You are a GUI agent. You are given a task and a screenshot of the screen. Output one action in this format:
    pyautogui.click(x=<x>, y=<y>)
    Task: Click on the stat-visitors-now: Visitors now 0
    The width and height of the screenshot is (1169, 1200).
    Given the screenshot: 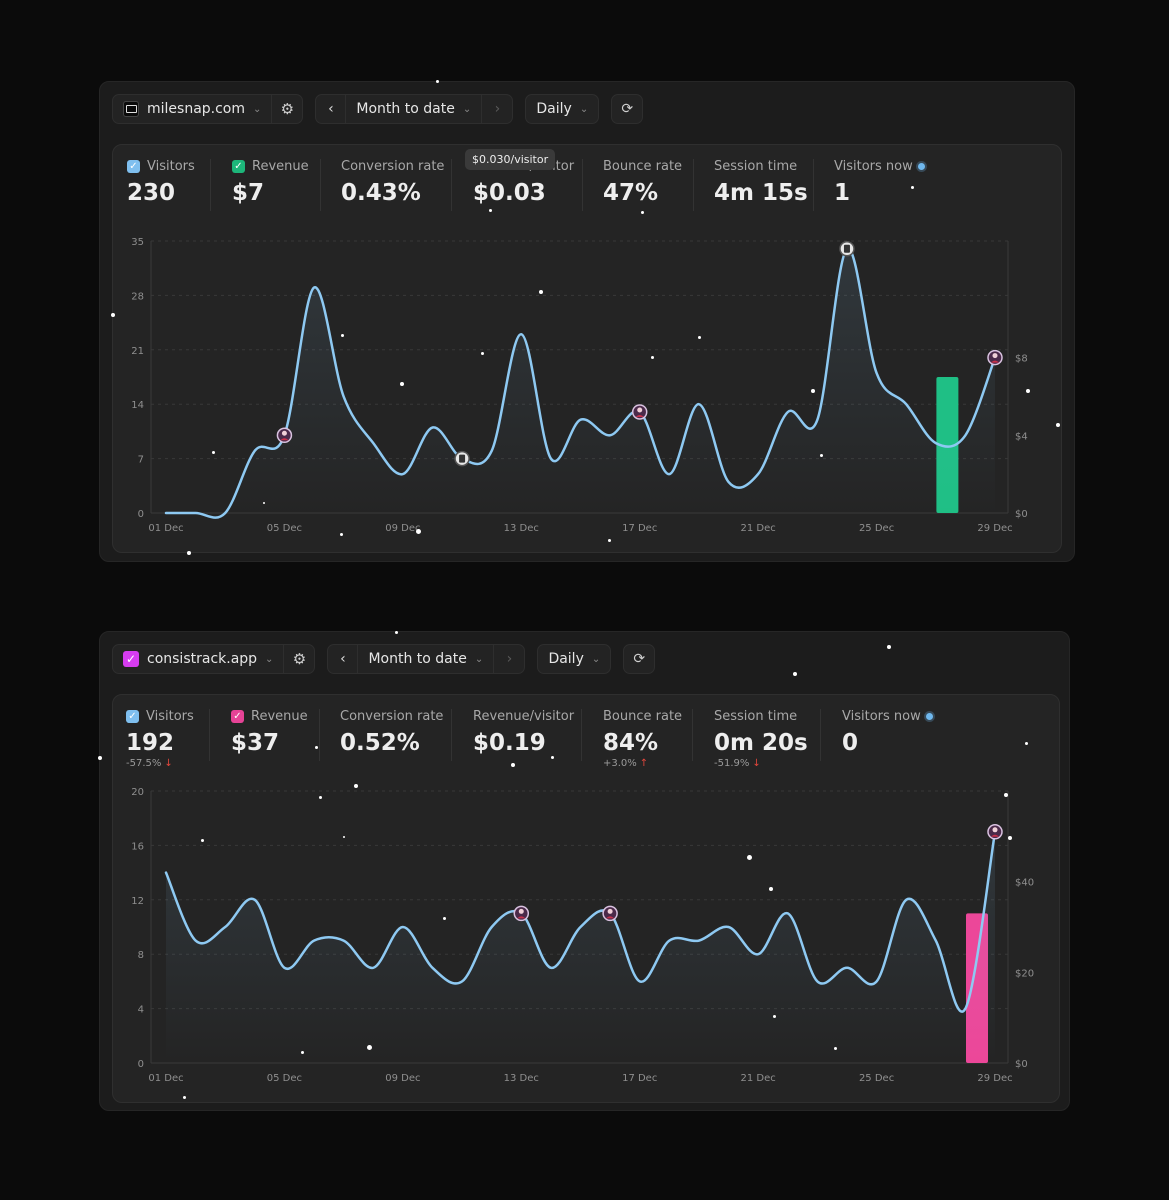 What is the action you would take?
    pyautogui.click(x=887, y=737)
    